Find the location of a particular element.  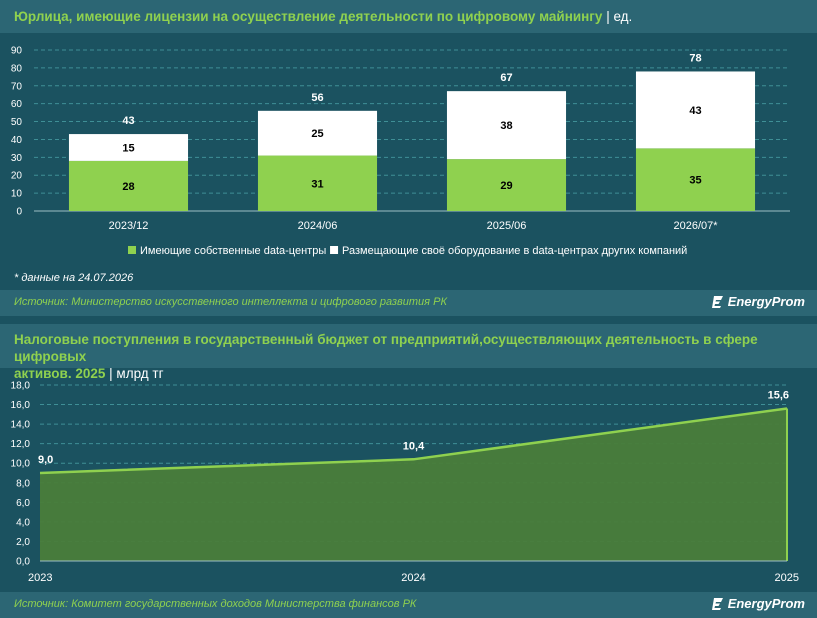

y-tick-label: 0 is located at coordinates (19, 212).